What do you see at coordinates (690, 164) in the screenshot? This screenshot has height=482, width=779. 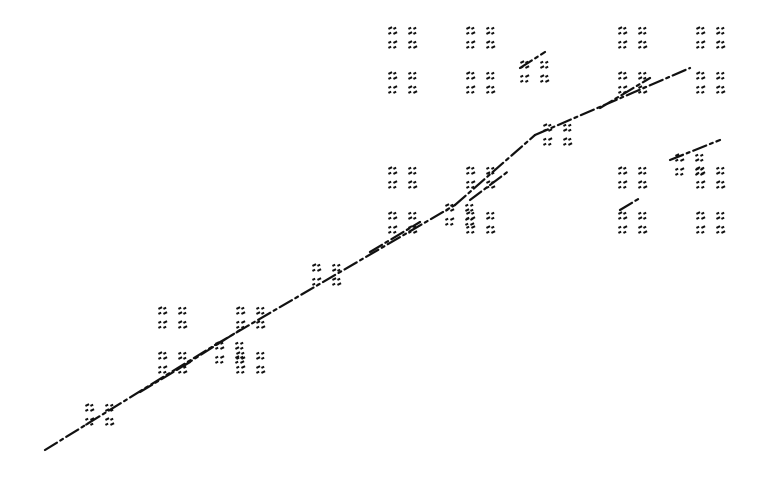 I see `junction-knot` at bounding box center [690, 164].